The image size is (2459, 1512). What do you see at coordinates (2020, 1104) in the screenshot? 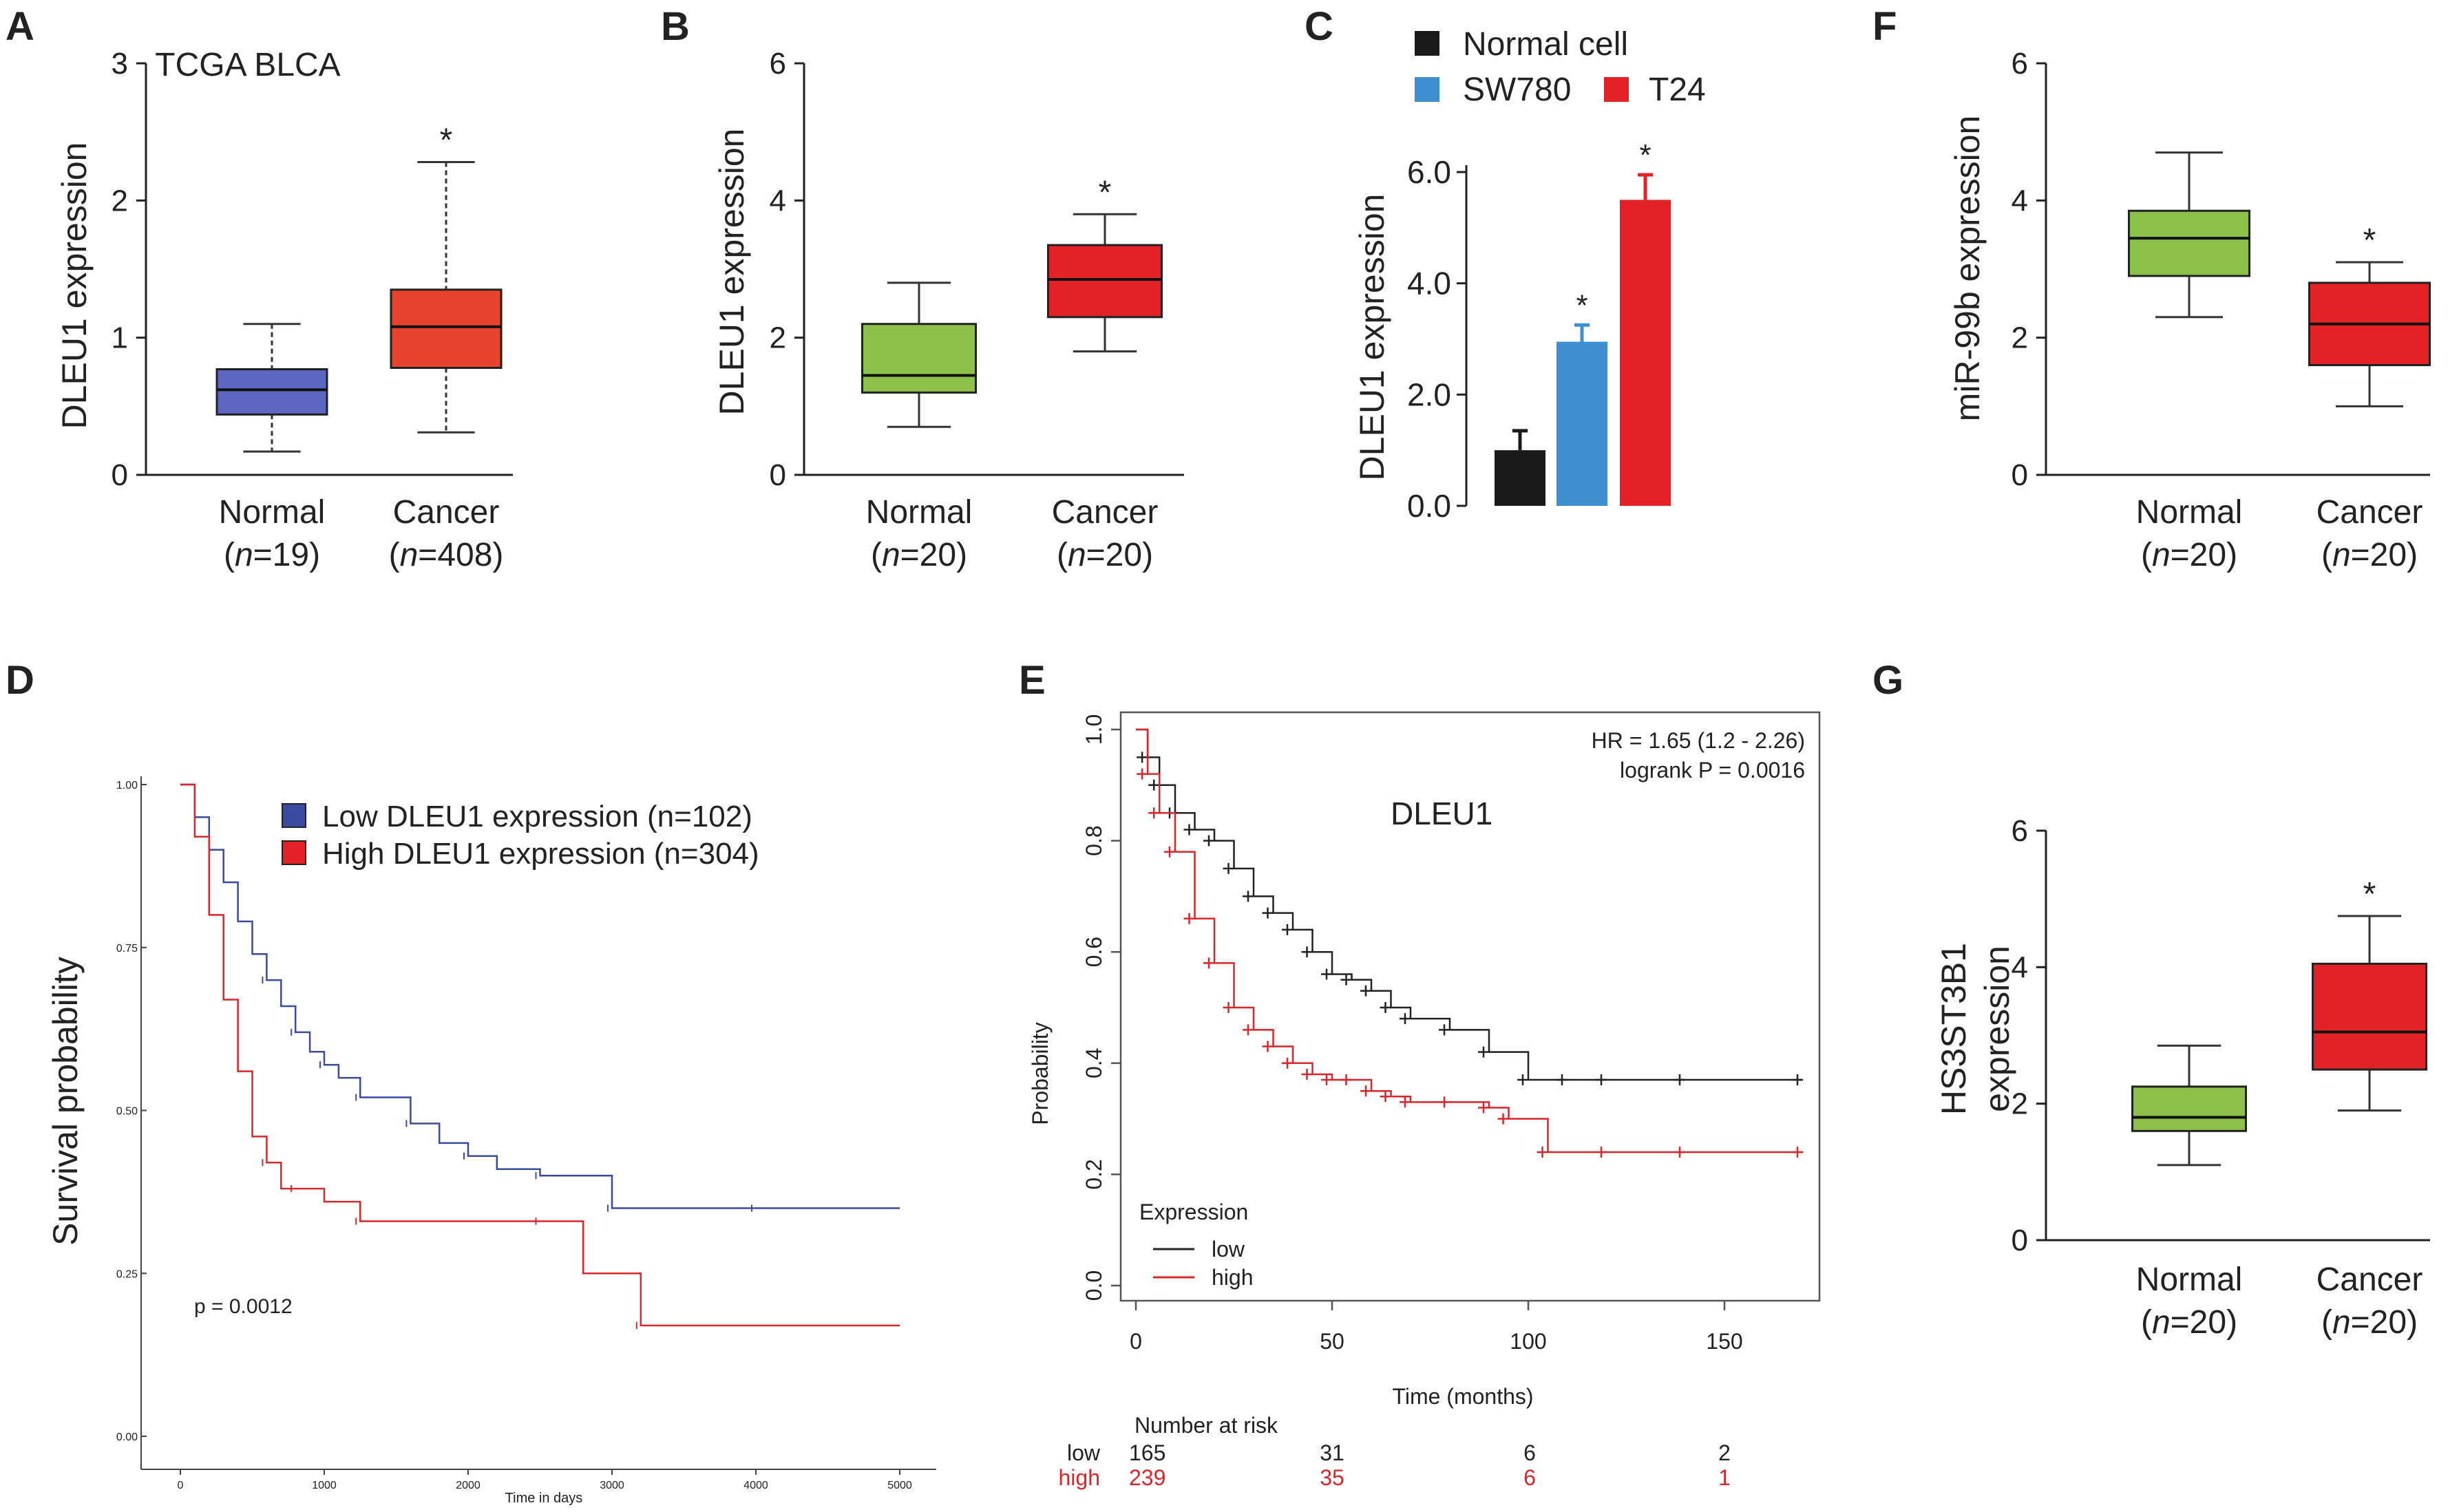
I see `panel-g-y-tick-label: 2` at bounding box center [2020, 1104].